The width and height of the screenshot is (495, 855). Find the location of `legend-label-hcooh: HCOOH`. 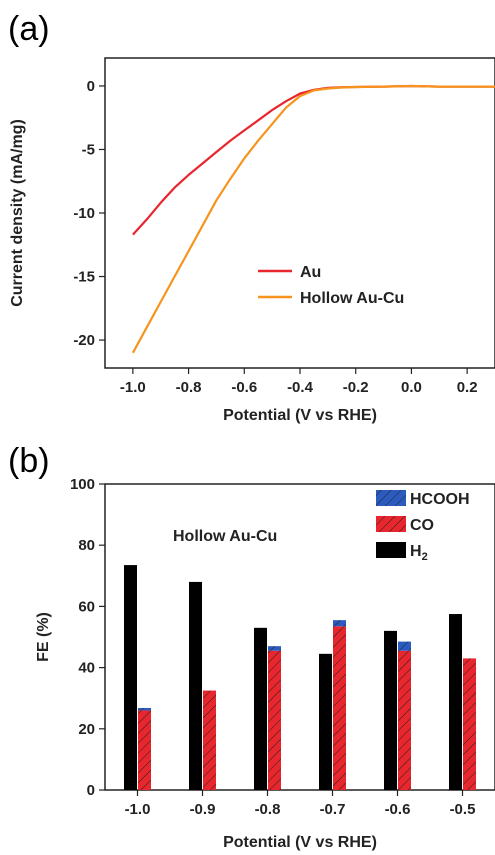

legend-label-hcooh: HCOOH is located at coordinates (440, 499).